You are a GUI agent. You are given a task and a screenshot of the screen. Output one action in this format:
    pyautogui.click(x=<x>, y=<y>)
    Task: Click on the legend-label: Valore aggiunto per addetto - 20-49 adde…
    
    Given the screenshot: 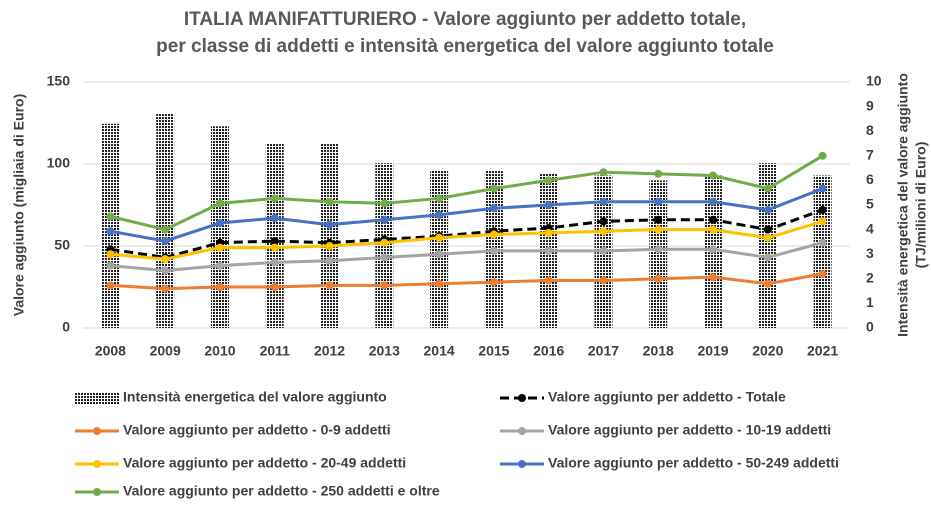 What is the action you would take?
    pyautogui.click(x=264, y=463)
    